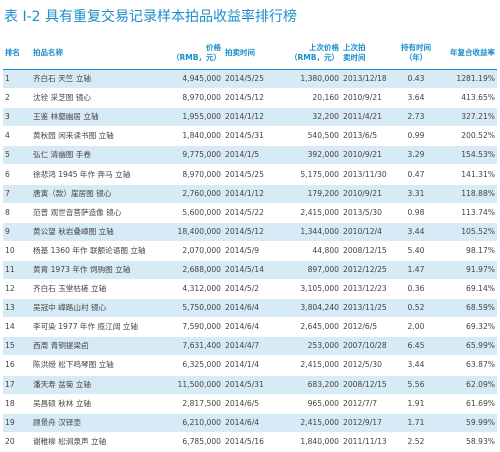 The width and height of the screenshot is (500, 452). What do you see at coordinates (95, 136) in the screenshot?
I see `cell-name: 黄秋园 闲来读书图 立轴` at bounding box center [95, 136].